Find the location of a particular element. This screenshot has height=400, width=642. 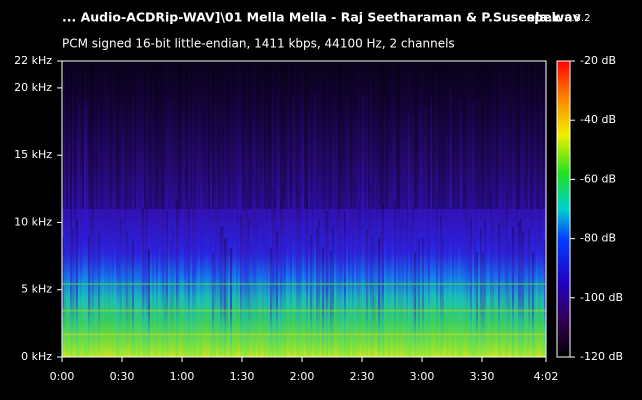

spectrogram-band is located at coordinates (304, 284).